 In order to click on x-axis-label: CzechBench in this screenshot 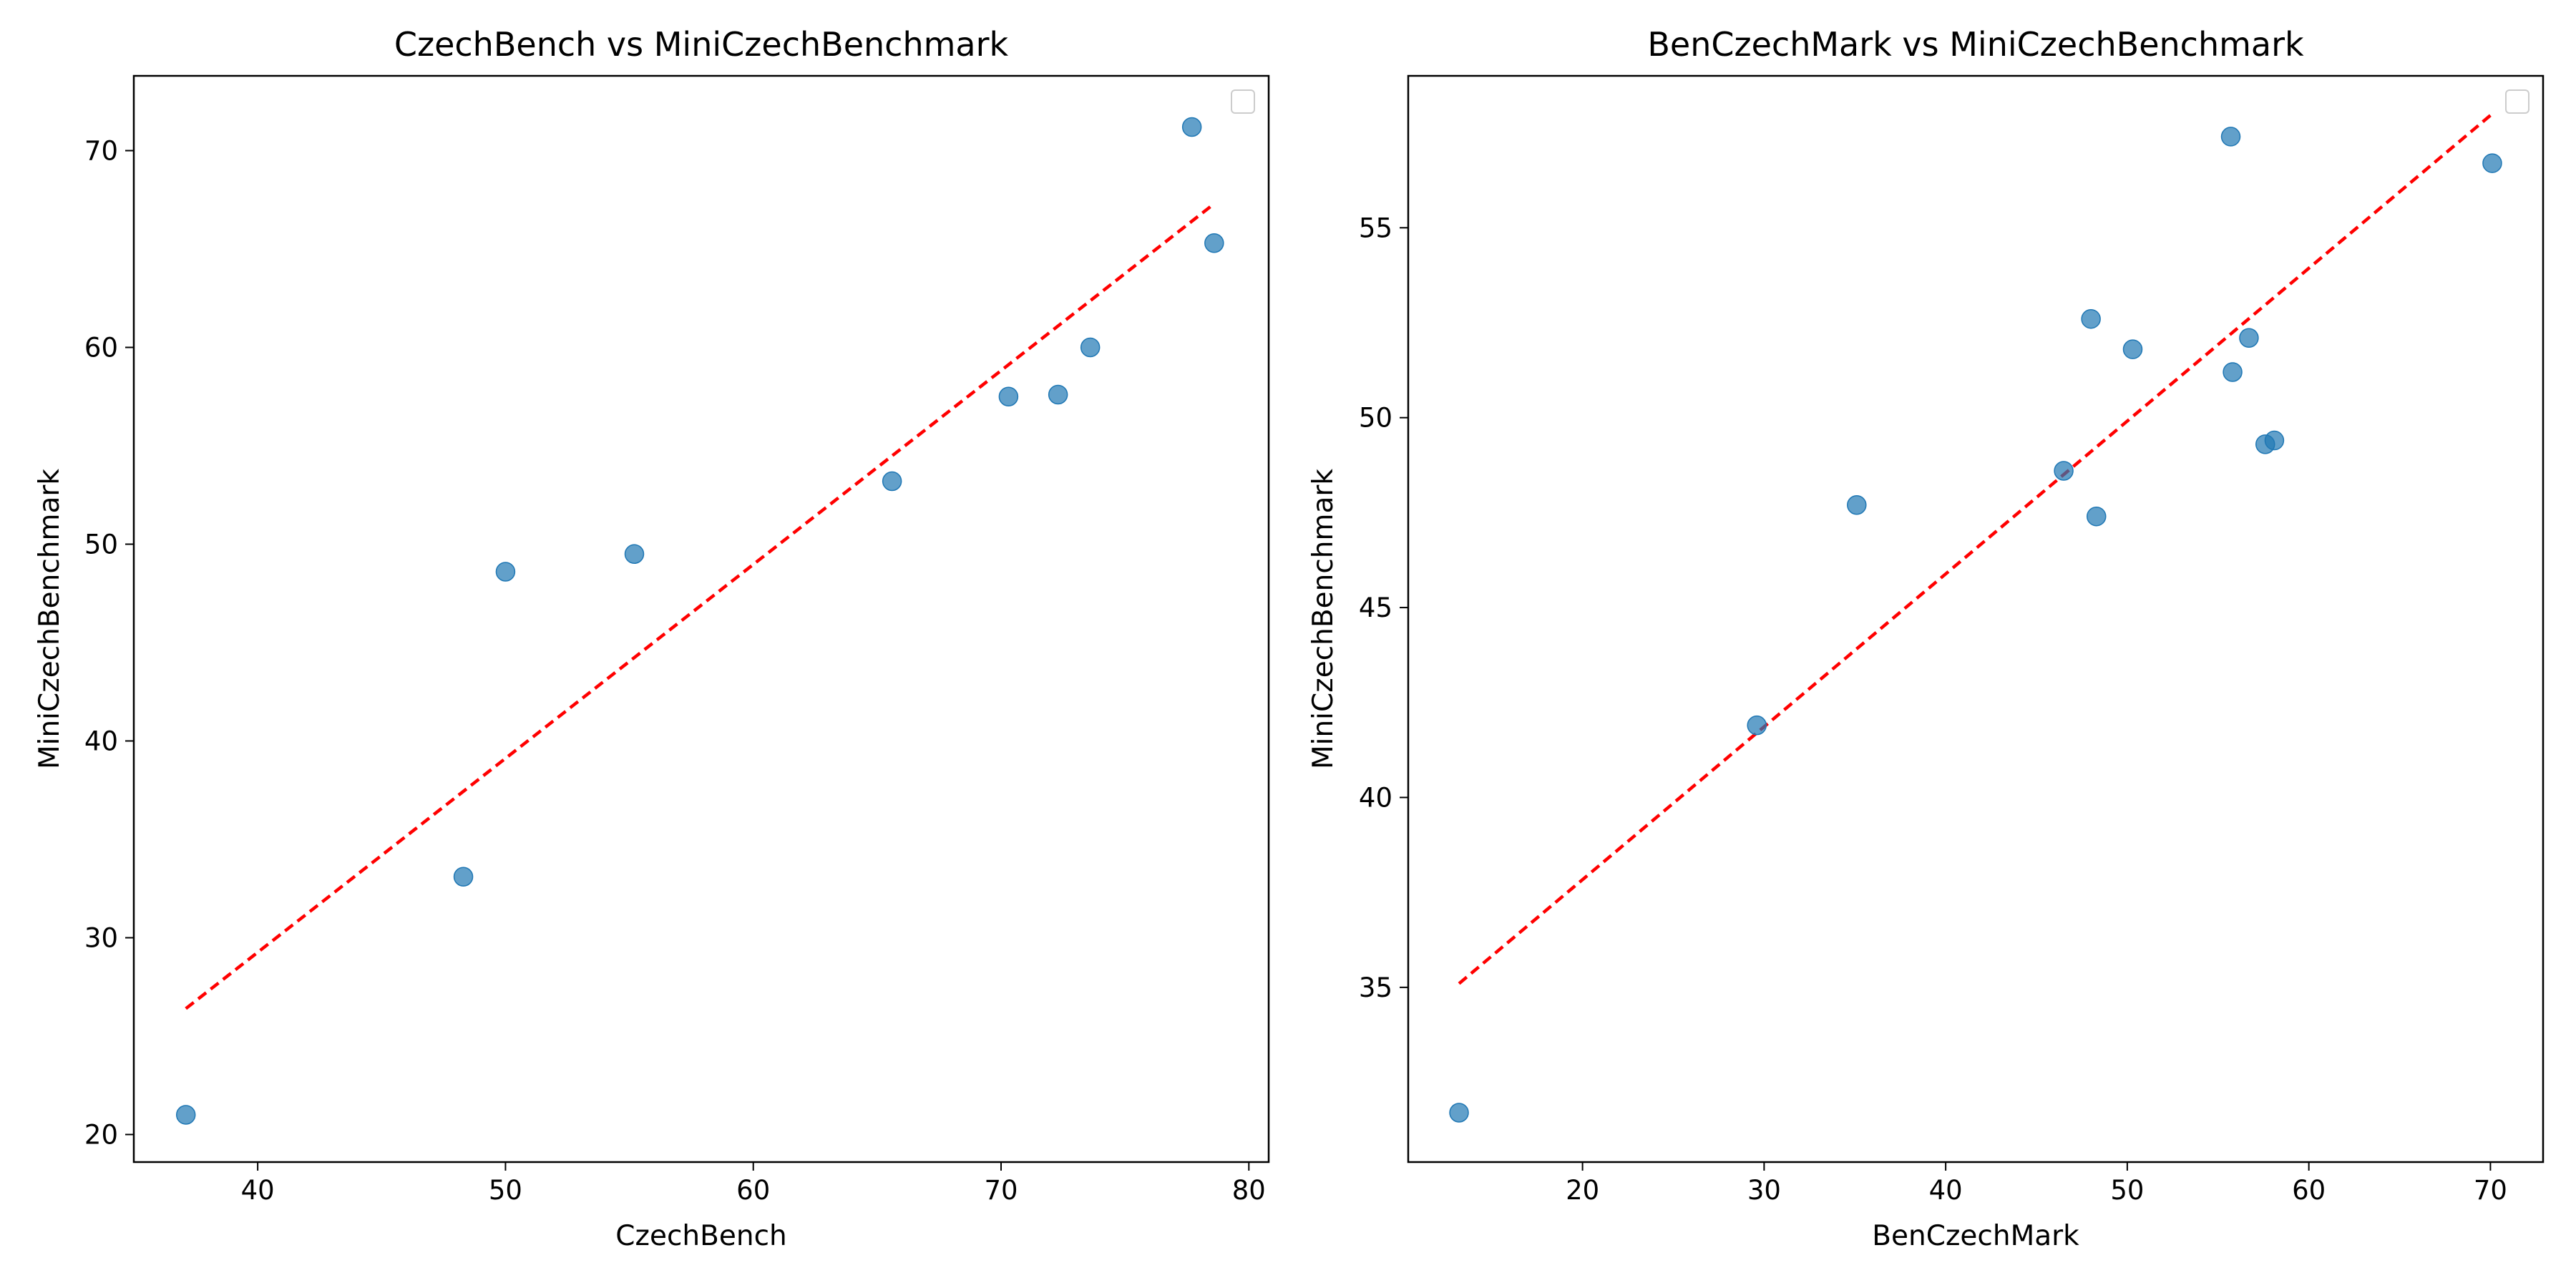, I will do `click(700, 1236)`.